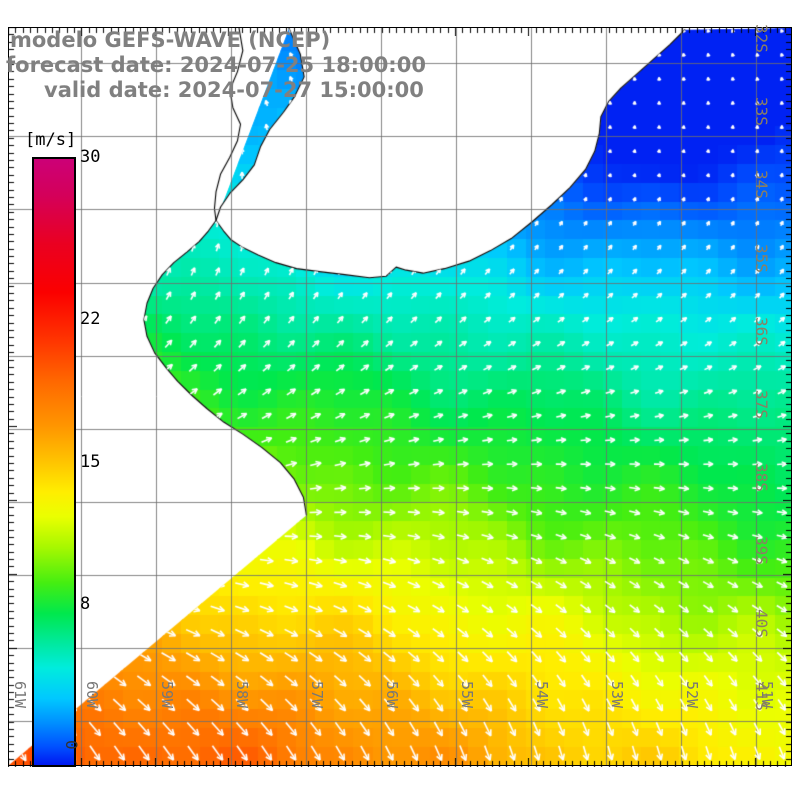 Image resolution: width=800 pixels, height=800 pixels. Describe the element at coordinates (761, 623) in the screenshot. I see `lat-label-40S: 40S` at that location.